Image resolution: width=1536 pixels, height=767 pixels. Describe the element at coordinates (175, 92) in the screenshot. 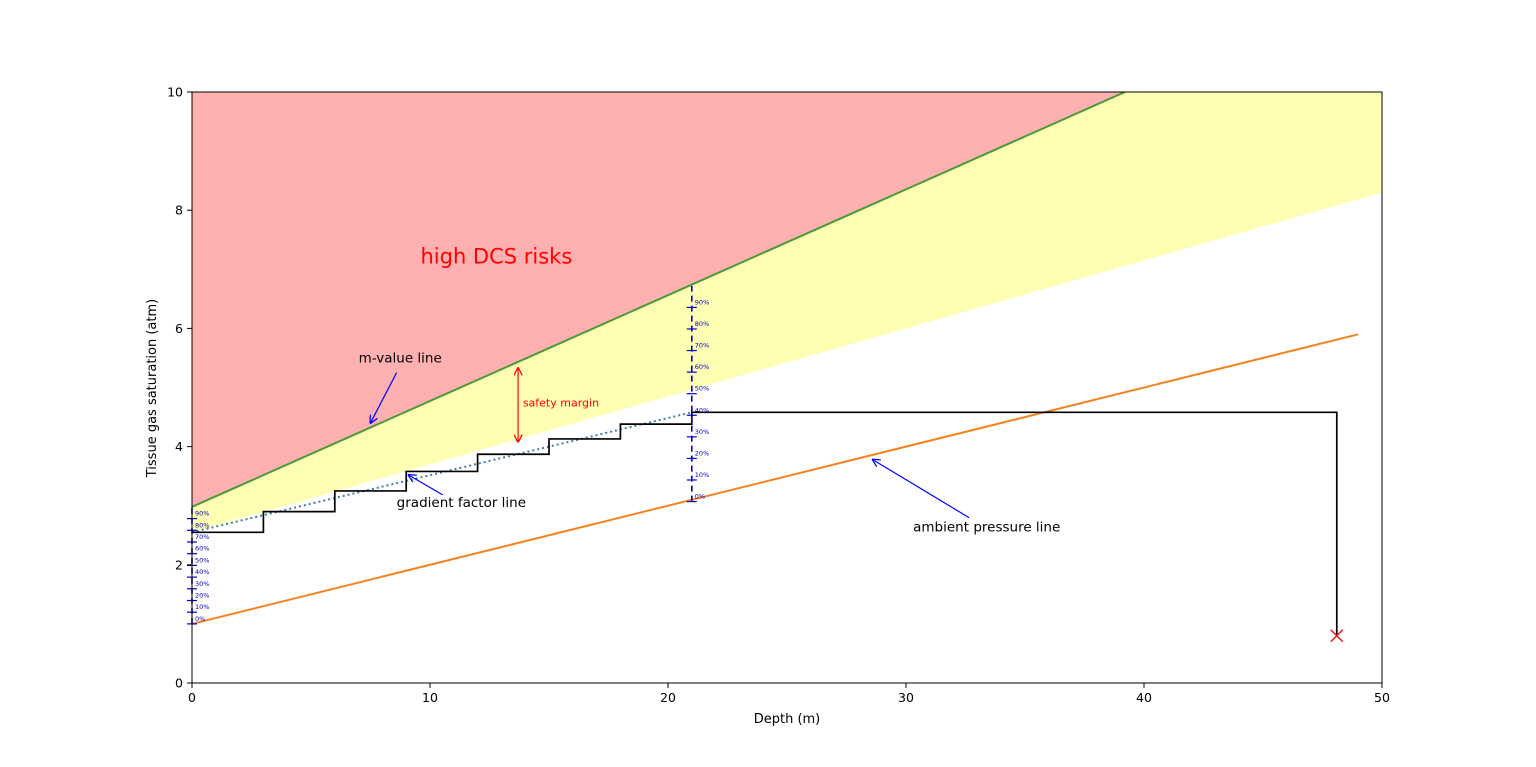

I see `y-tick-label: 10` at that location.